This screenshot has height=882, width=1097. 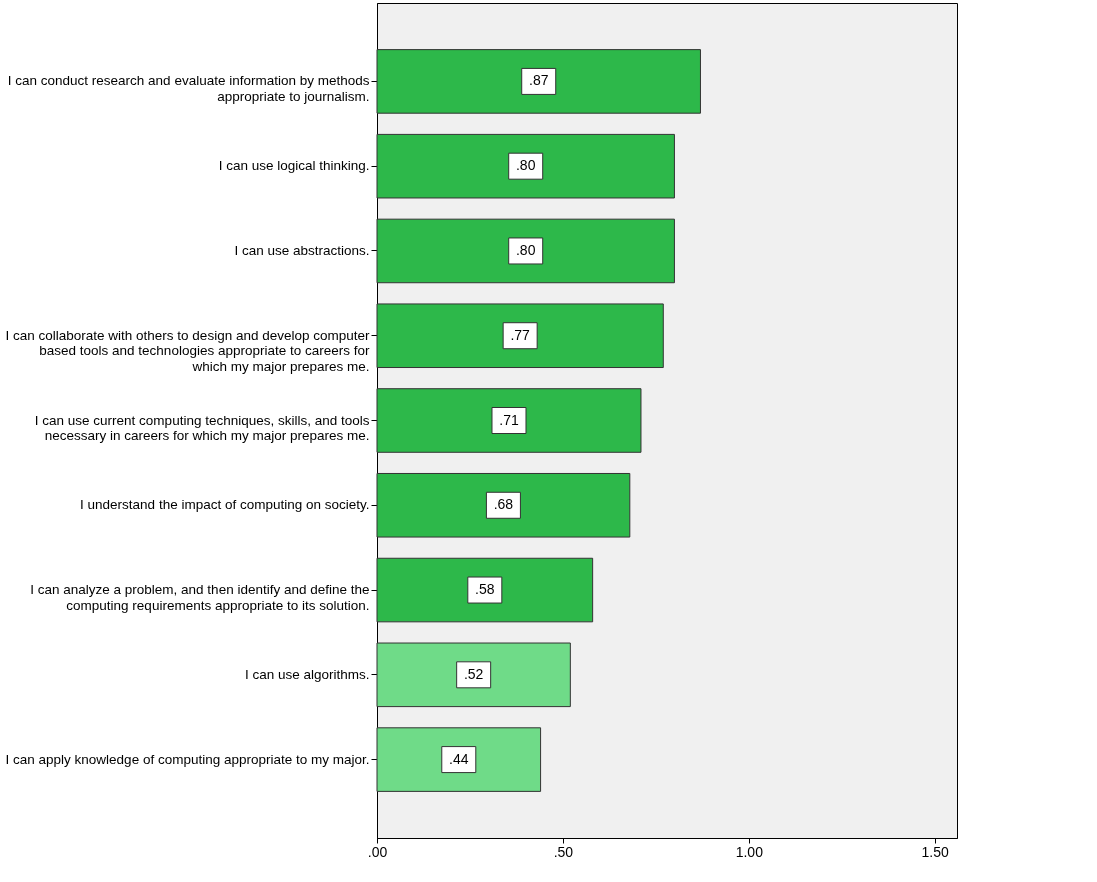 I want to click on y-tick-label: I can use current computing techniques, skills, and tools necessary in careers for which my major prepares me., so click(x=202, y=427).